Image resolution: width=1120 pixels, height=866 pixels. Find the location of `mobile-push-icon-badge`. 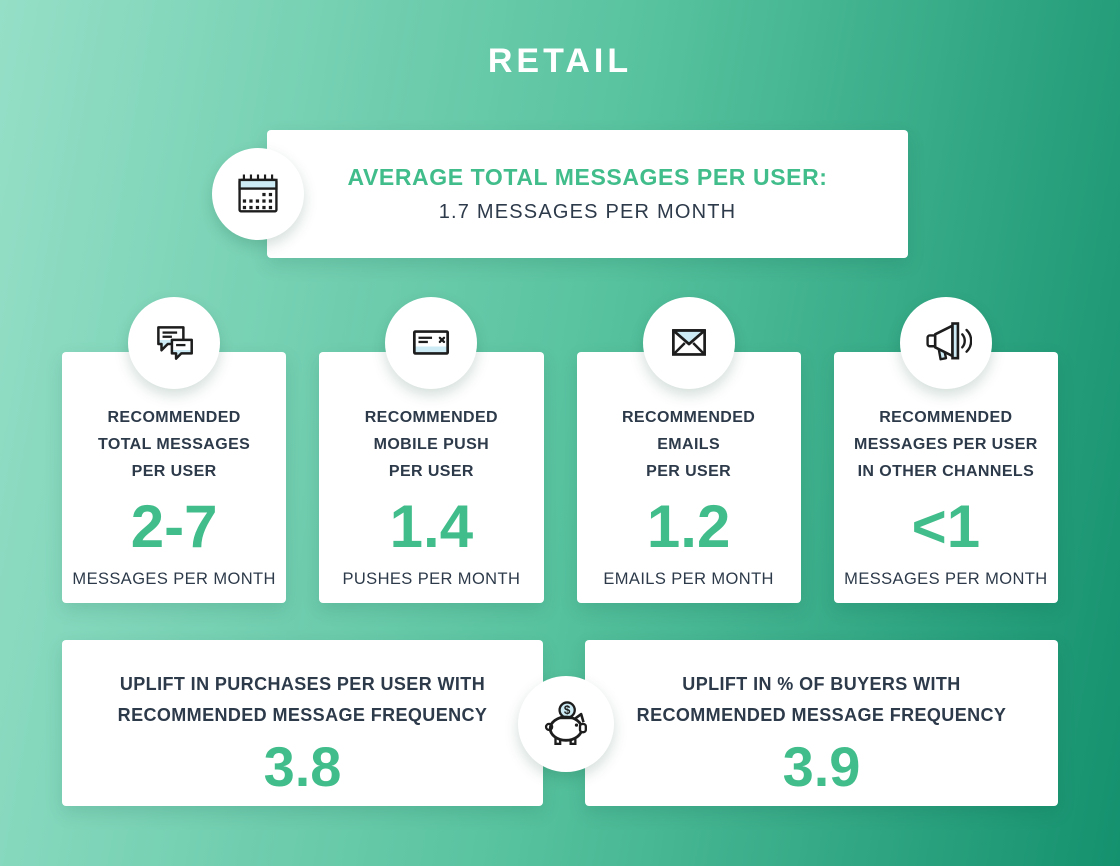

mobile-push-icon-badge is located at coordinates (431, 343).